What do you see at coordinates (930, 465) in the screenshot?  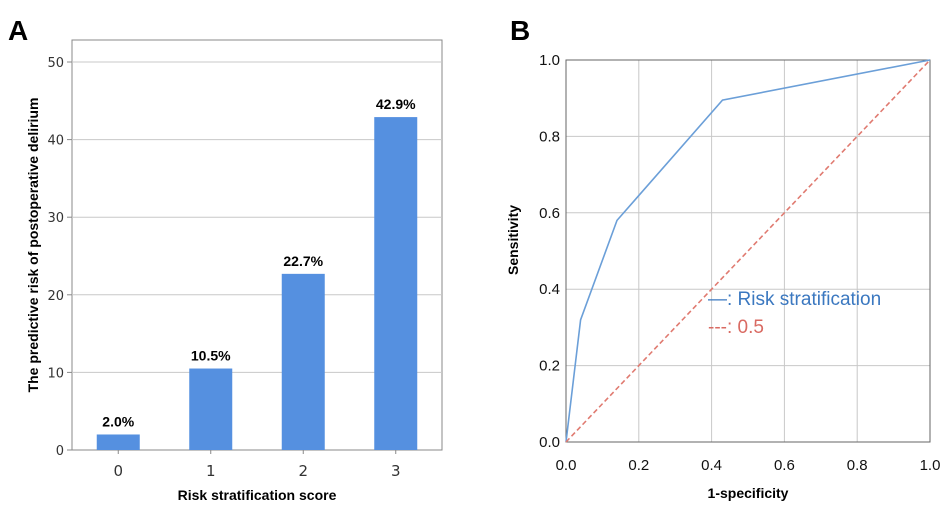 I see `panel-b-x-tick-label: 1.0` at bounding box center [930, 465].